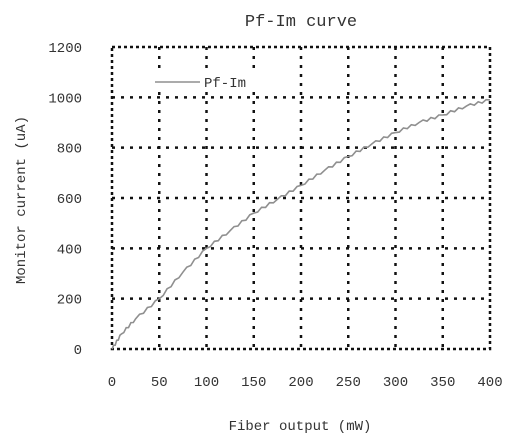 The height and width of the screenshot is (439, 507). What do you see at coordinates (69, 200) in the screenshot?
I see `y-tick-label: 600` at bounding box center [69, 200].